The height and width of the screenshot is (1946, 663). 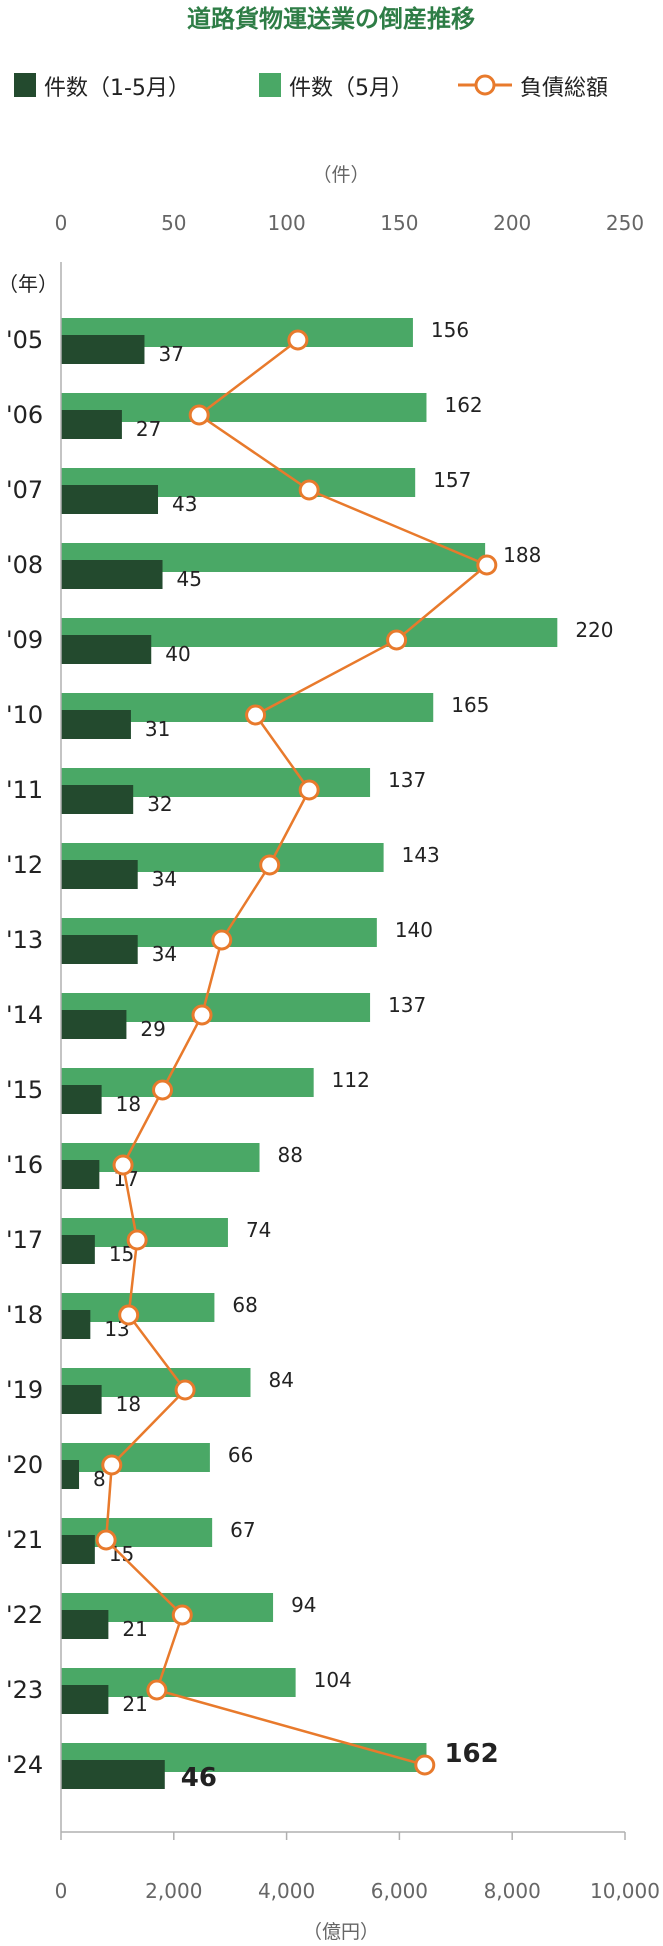 I want to click on top-axis-ticks: 0 50 100 150 200 250, so click(x=349, y=223).